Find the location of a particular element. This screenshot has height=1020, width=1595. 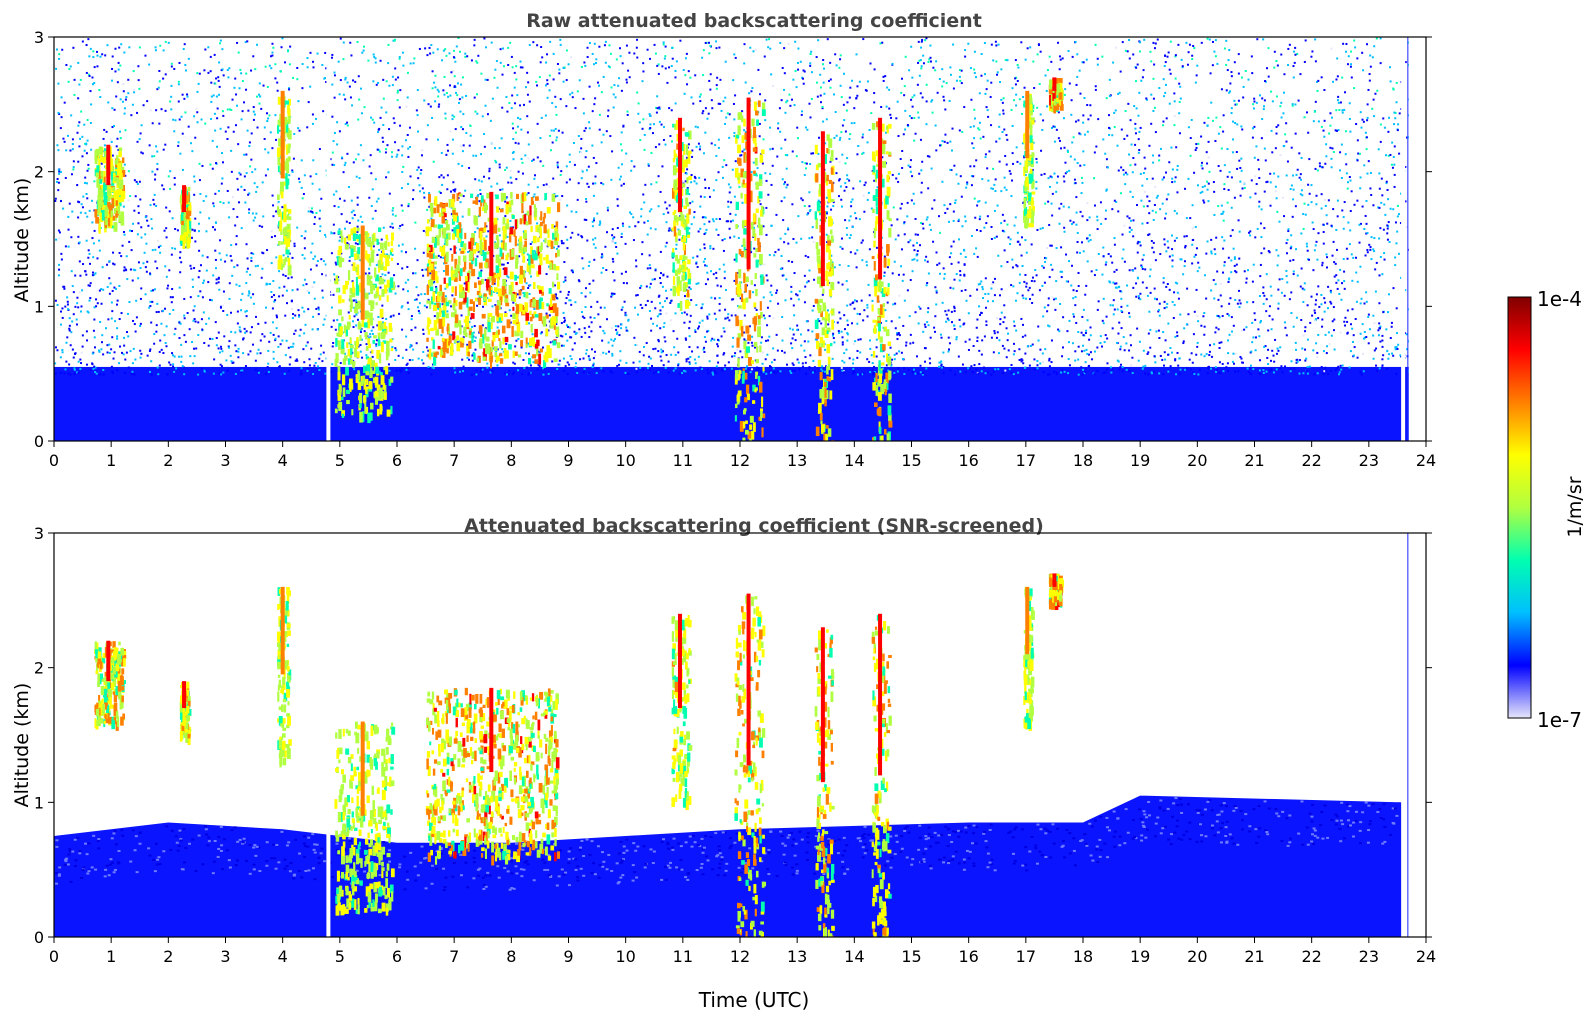

y-tick-label: 0 is located at coordinates (39, 441).